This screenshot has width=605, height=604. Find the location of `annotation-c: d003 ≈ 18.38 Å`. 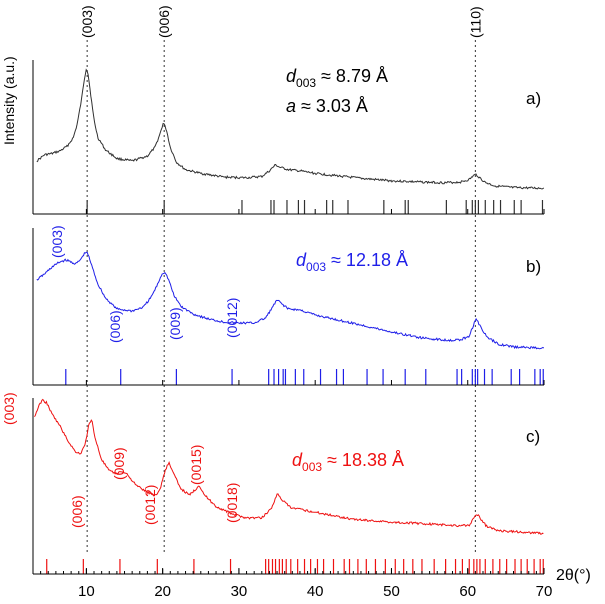

annotation-c: d003 ≈ 18.38 Å is located at coordinates (348, 462).